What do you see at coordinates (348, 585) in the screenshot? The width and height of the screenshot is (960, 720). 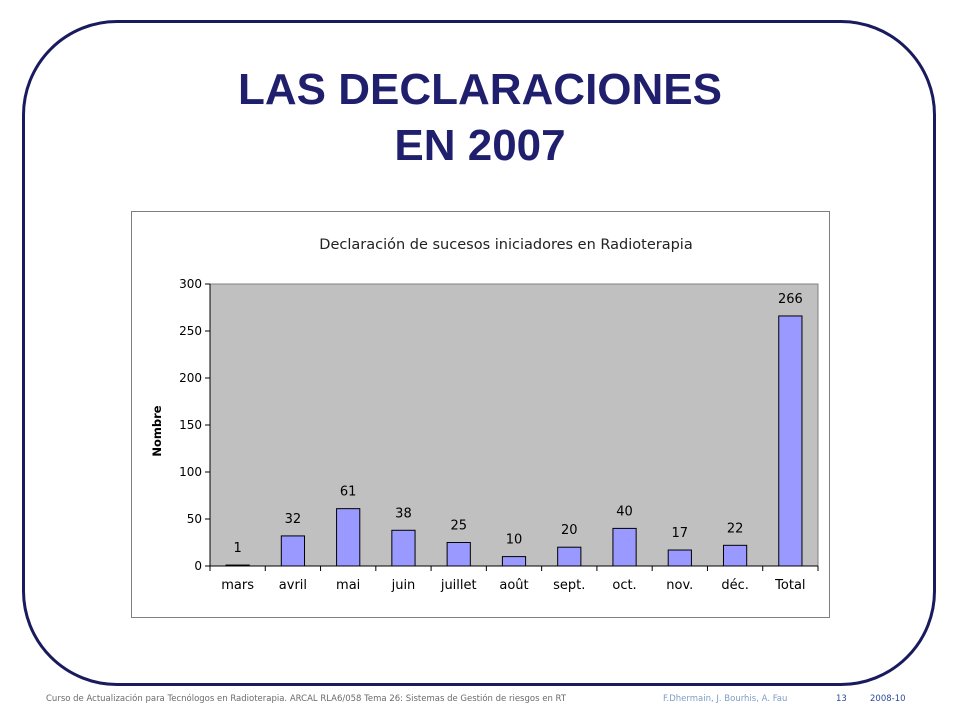 I see `x-tick-label: mai` at bounding box center [348, 585].